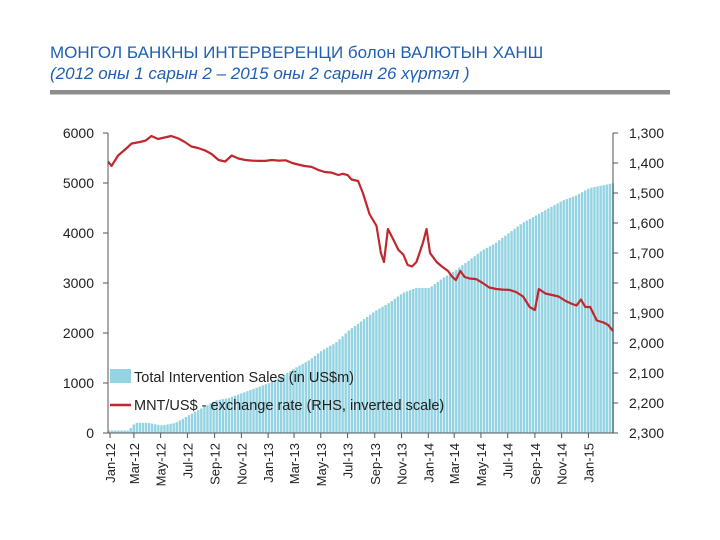  Describe the element at coordinates (110, 463) in the screenshot. I see `x-tick-label: Jan-12` at that location.